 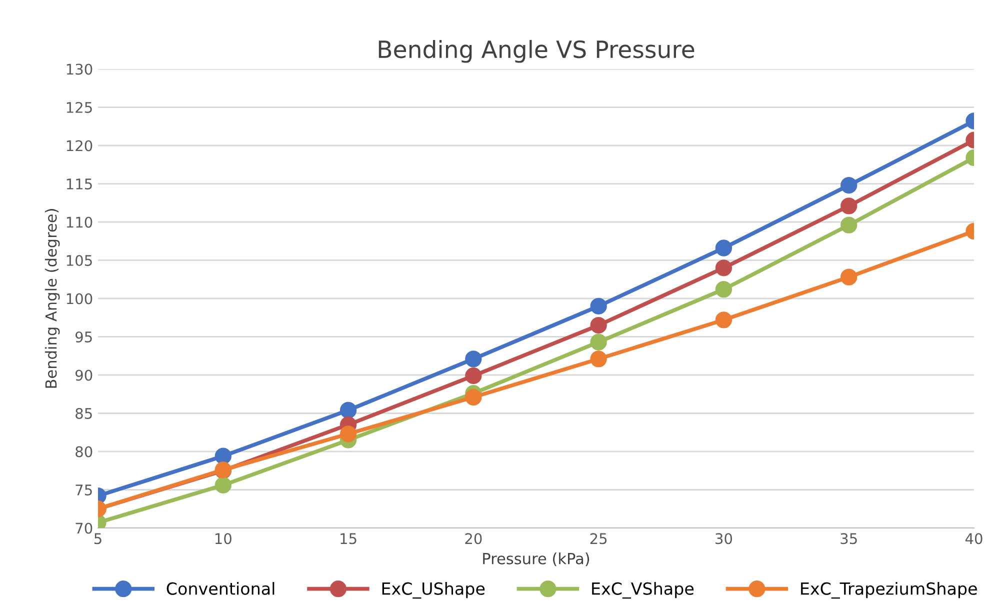 I want to click on x-axis-title: Pressure (kPa), so click(x=536, y=559).